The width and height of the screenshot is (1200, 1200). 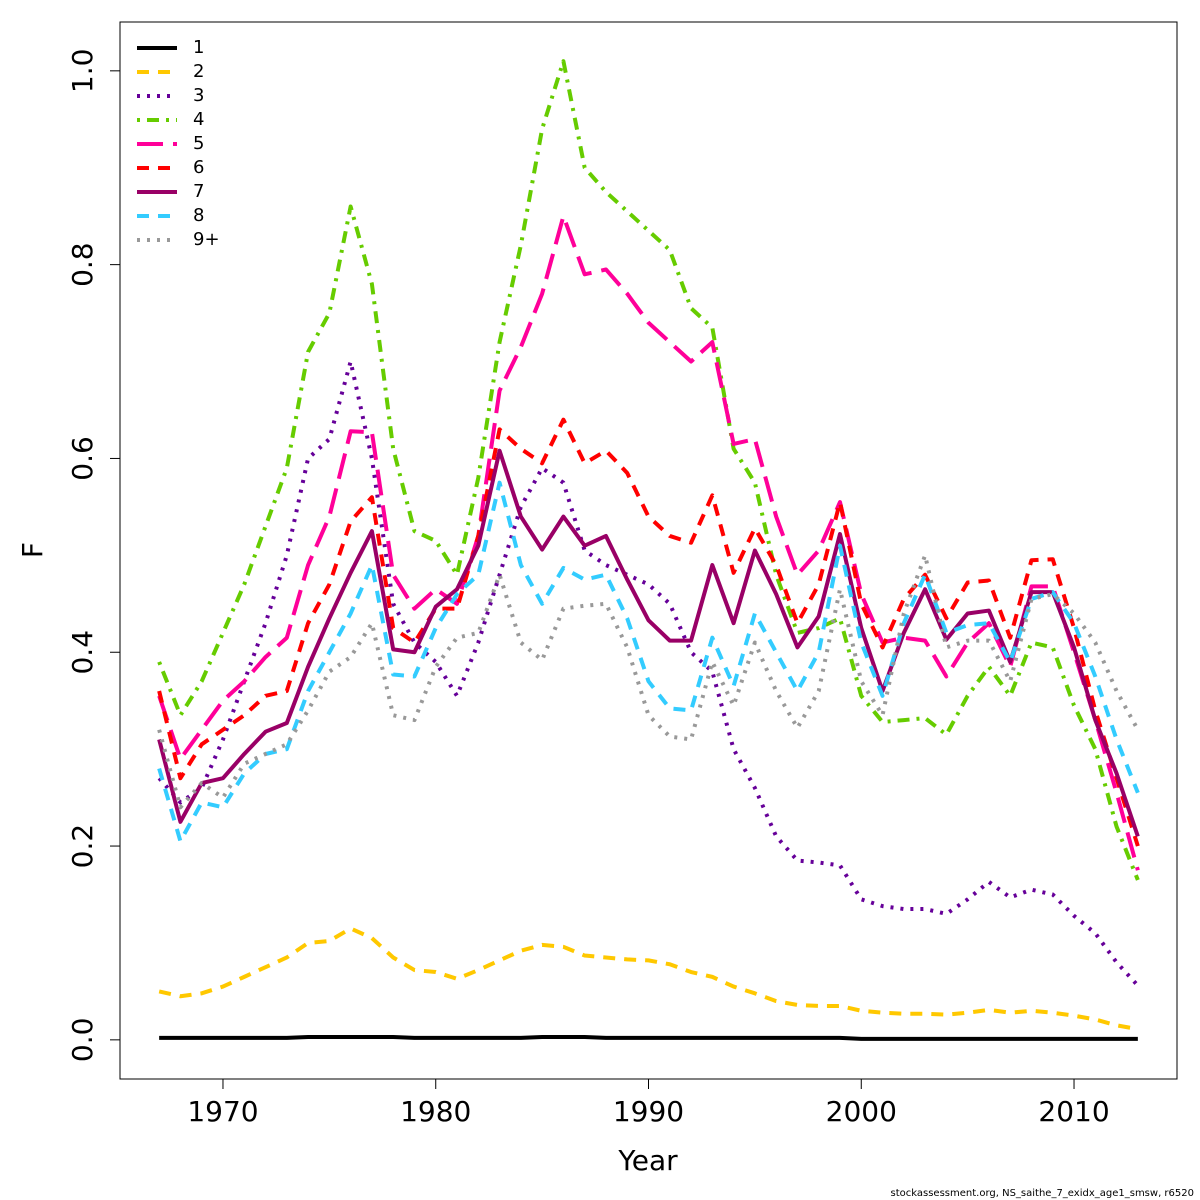 What do you see at coordinates (82, 652) in the screenshot?
I see `y-tick-label: 0.4` at bounding box center [82, 652].